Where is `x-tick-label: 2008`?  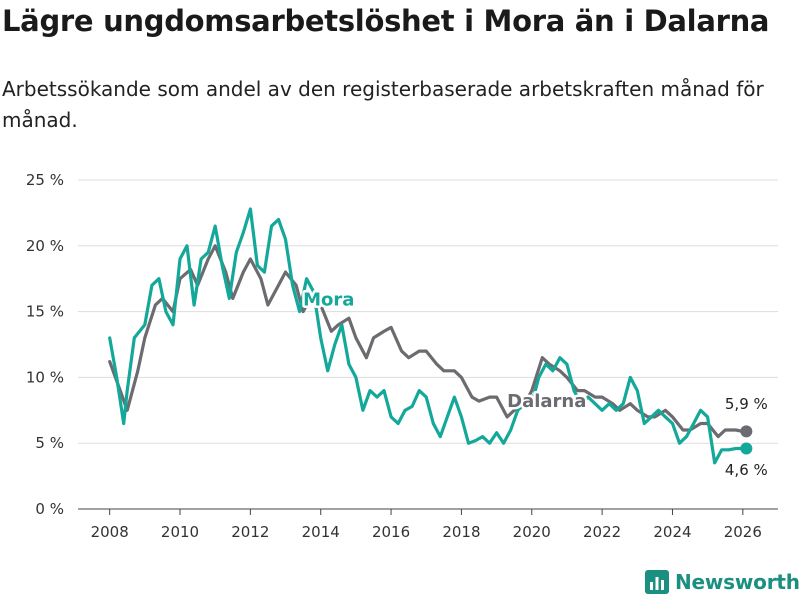 x-tick-label: 2008 is located at coordinates (110, 532).